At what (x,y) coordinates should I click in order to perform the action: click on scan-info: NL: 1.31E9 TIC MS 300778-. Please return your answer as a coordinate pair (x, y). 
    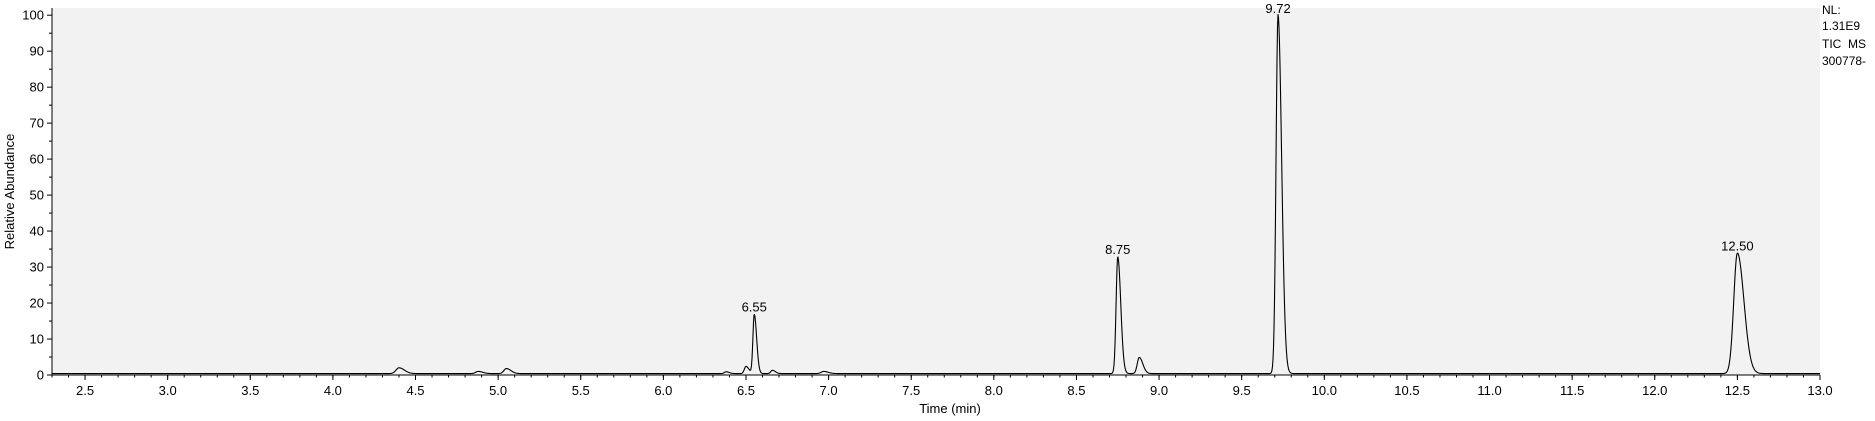
    Looking at the image, I should click on (1844, 35).